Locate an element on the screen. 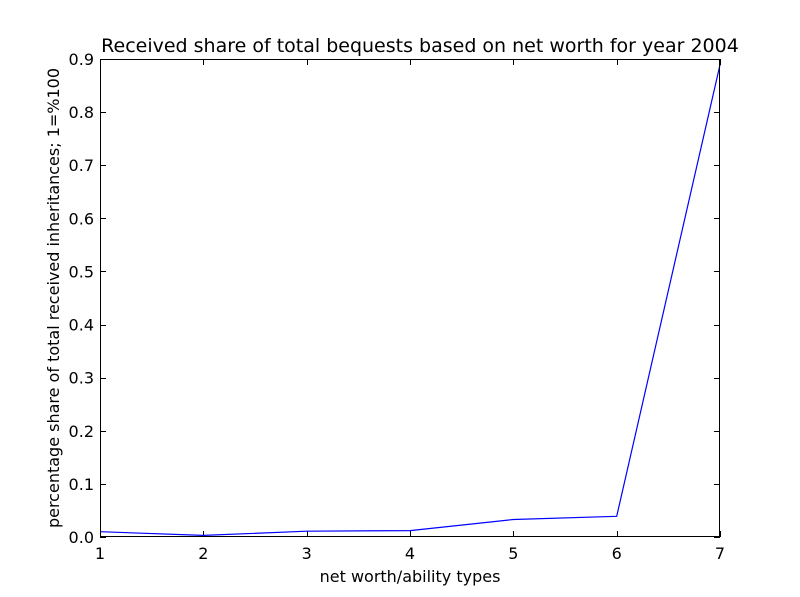 The height and width of the screenshot is (597, 800). x-tick-label: 4 is located at coordinates (410, 553).